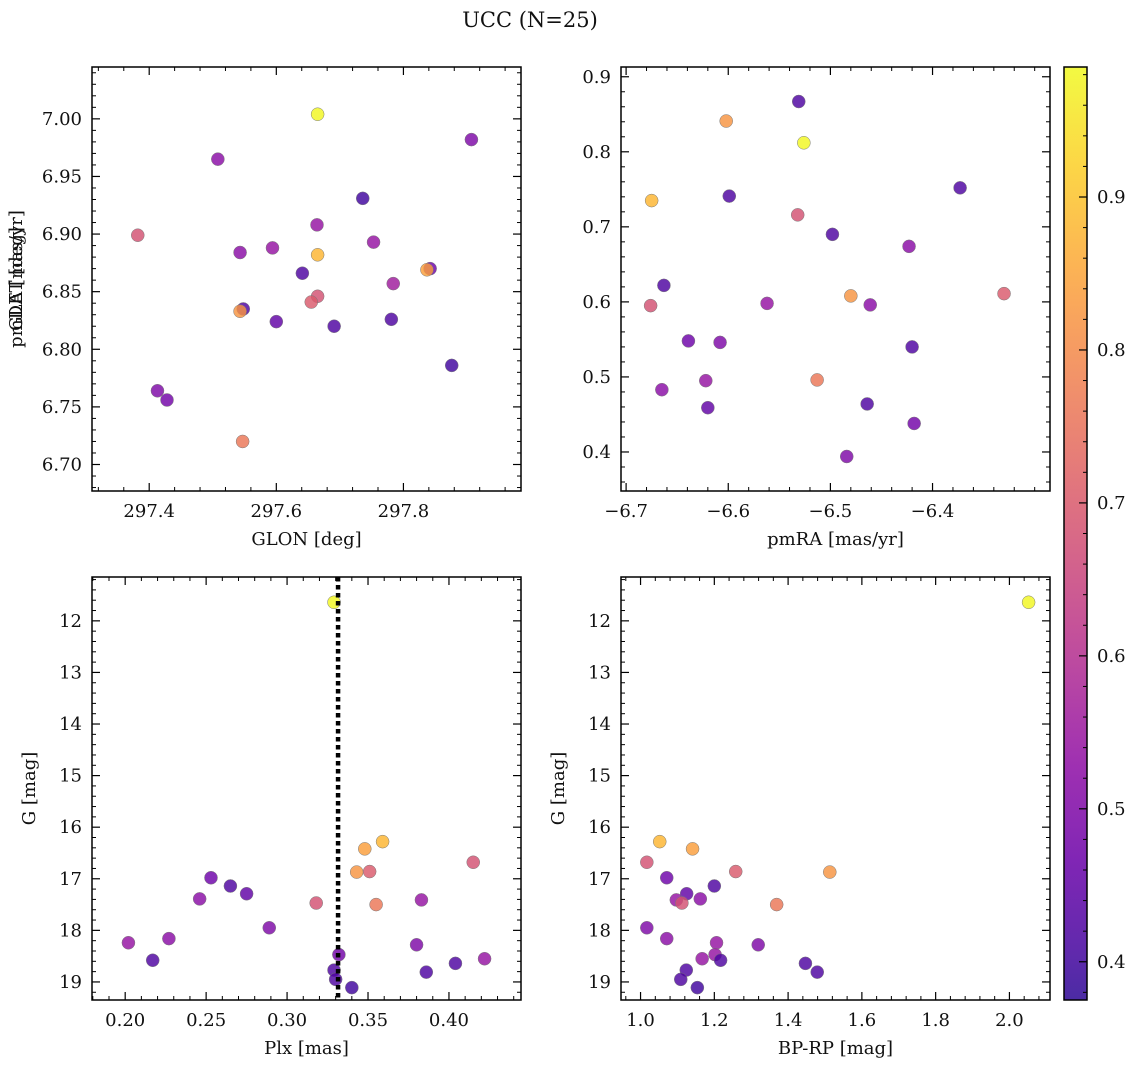 The height and width of the screenshot is (1067, 1136). What do you see at coordinates (835, 1048) in the screenshot?
I see `x-axis-label: BP-RP [mag]` at bounding box center [835, 1048].